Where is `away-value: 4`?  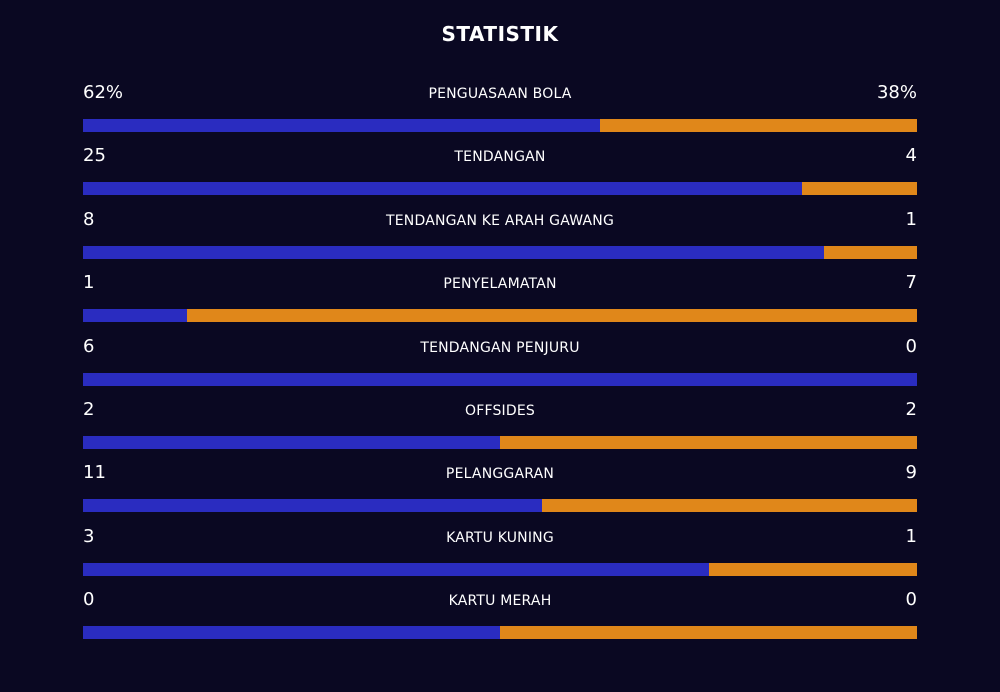
away-value: 4 is located at coordinates (911, 156).